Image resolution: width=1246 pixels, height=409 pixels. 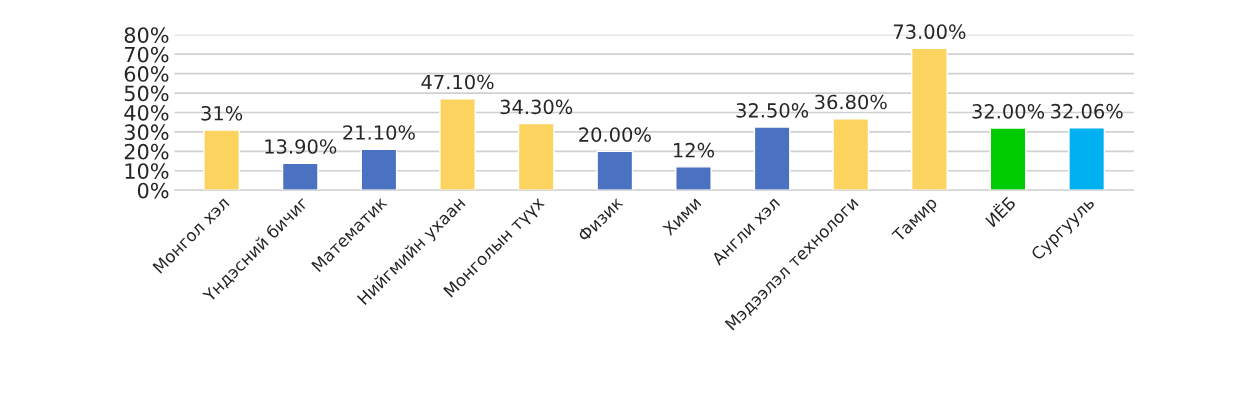 What do you see at coordinates (1008, 111) in the screenshot?
I see `data-label: 32.00%` at bounding box center [1008, 111].